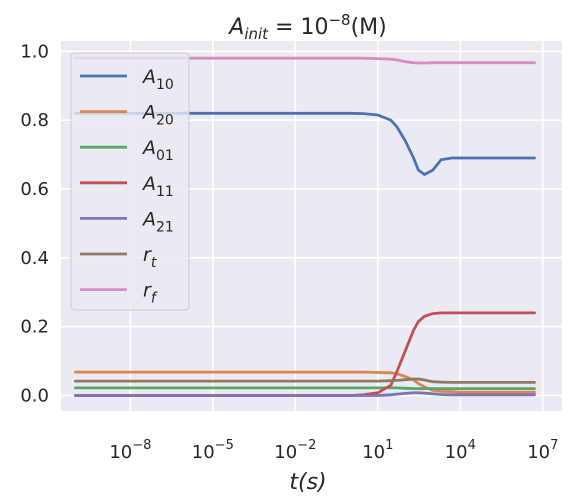 This screenshot has height=504, width=572. Describe the element at coordinates (554, 445) in the screenshot. I see `x-tick-exponent: 7` at that location.